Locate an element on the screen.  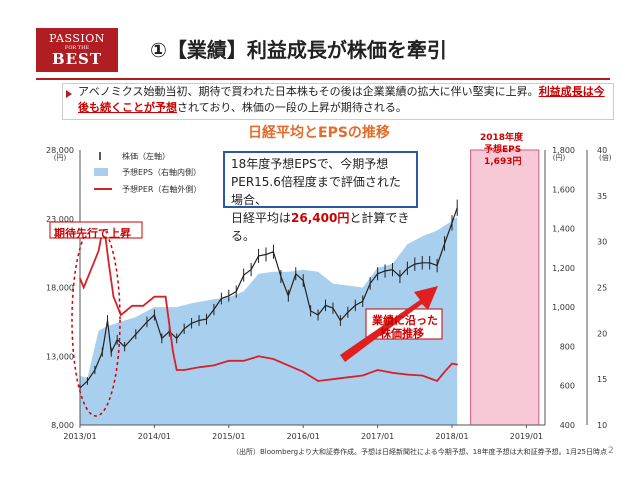
expectation-tag-box is located at coordinates (96, 230).